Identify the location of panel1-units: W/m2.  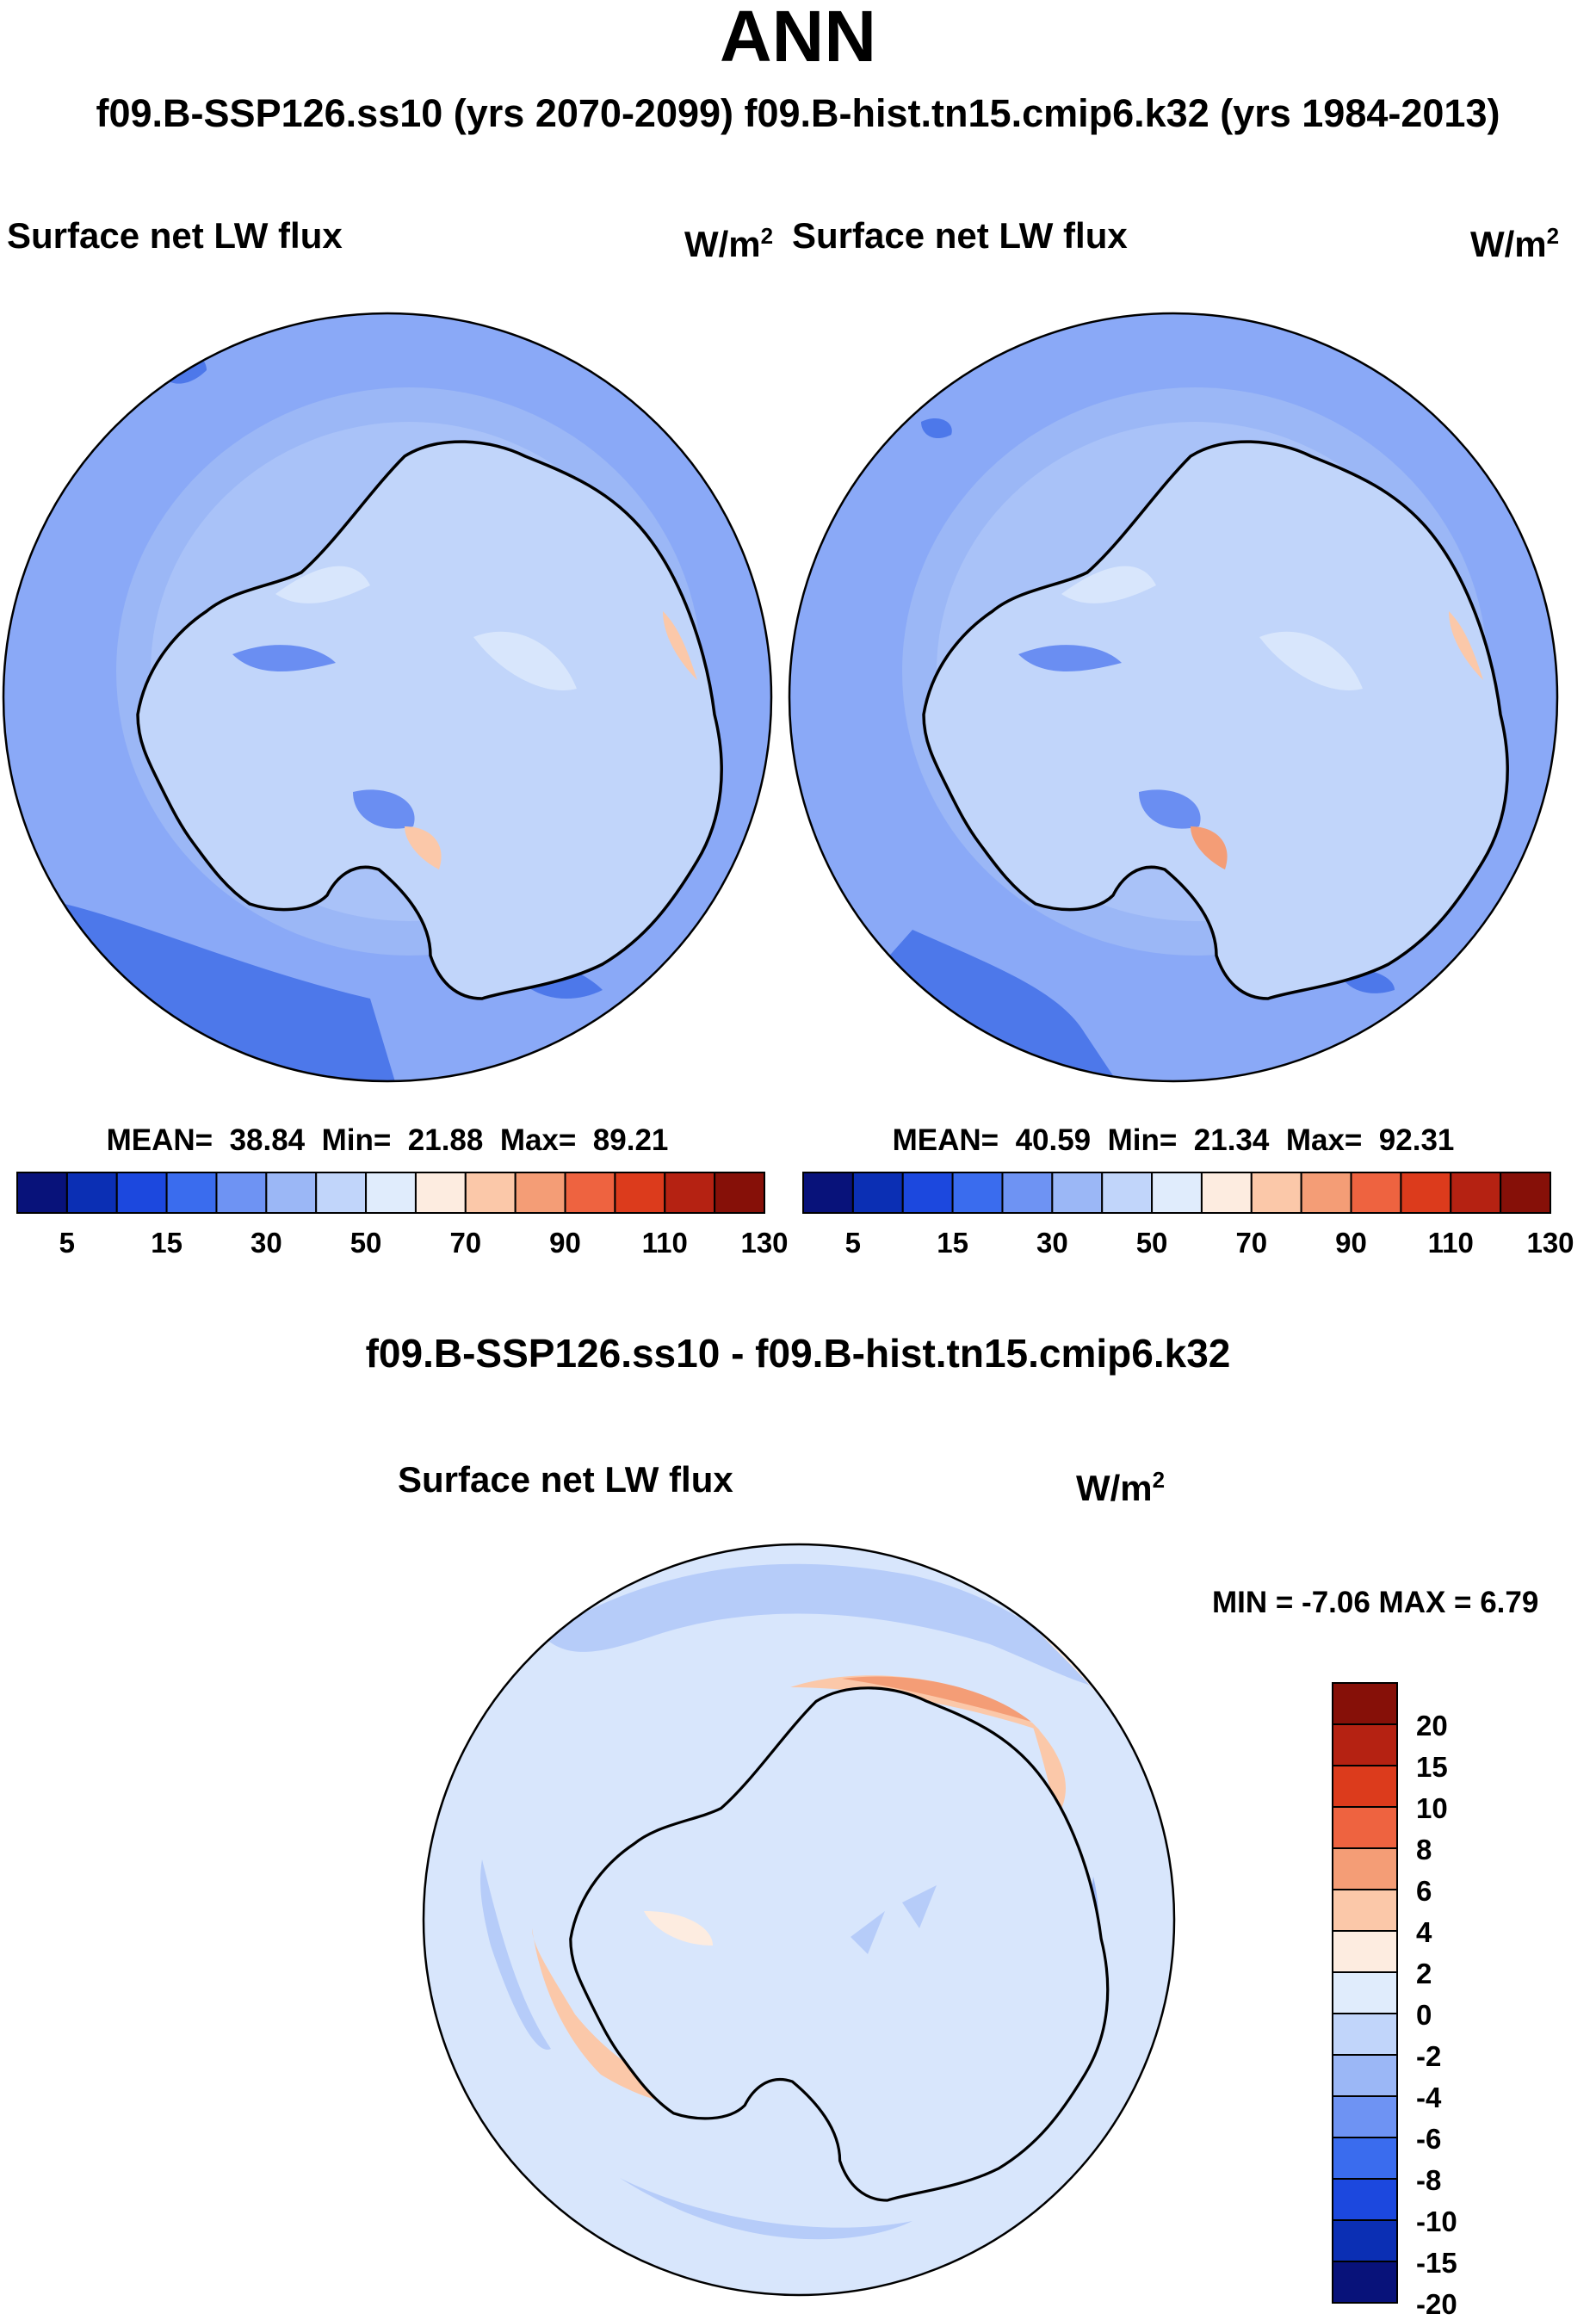
(729, 243).